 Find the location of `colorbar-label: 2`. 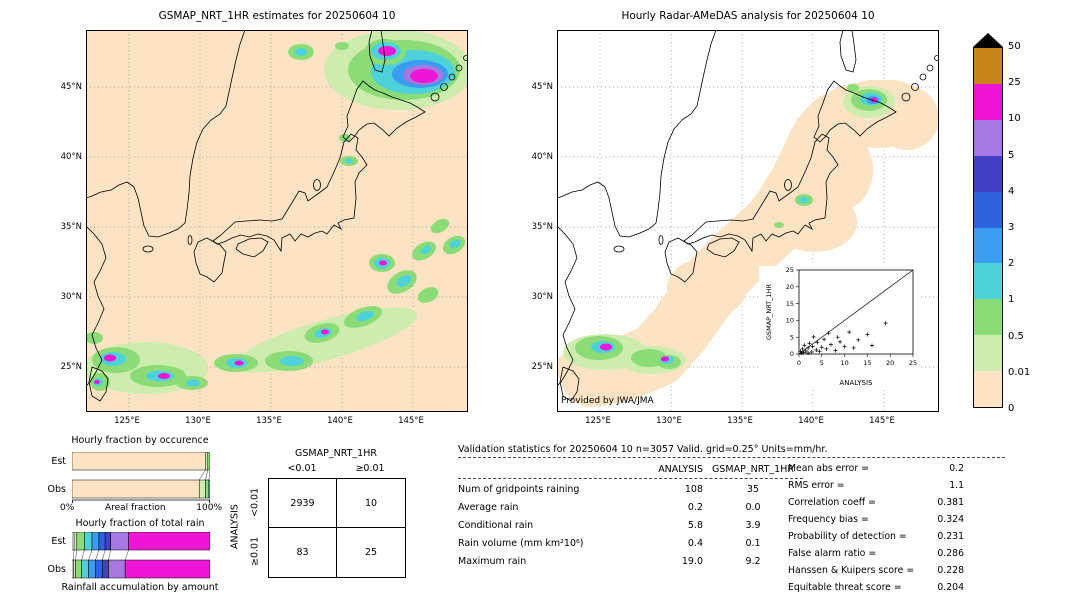

colorbar-label: 2 is located at coordinates (1011, 264).